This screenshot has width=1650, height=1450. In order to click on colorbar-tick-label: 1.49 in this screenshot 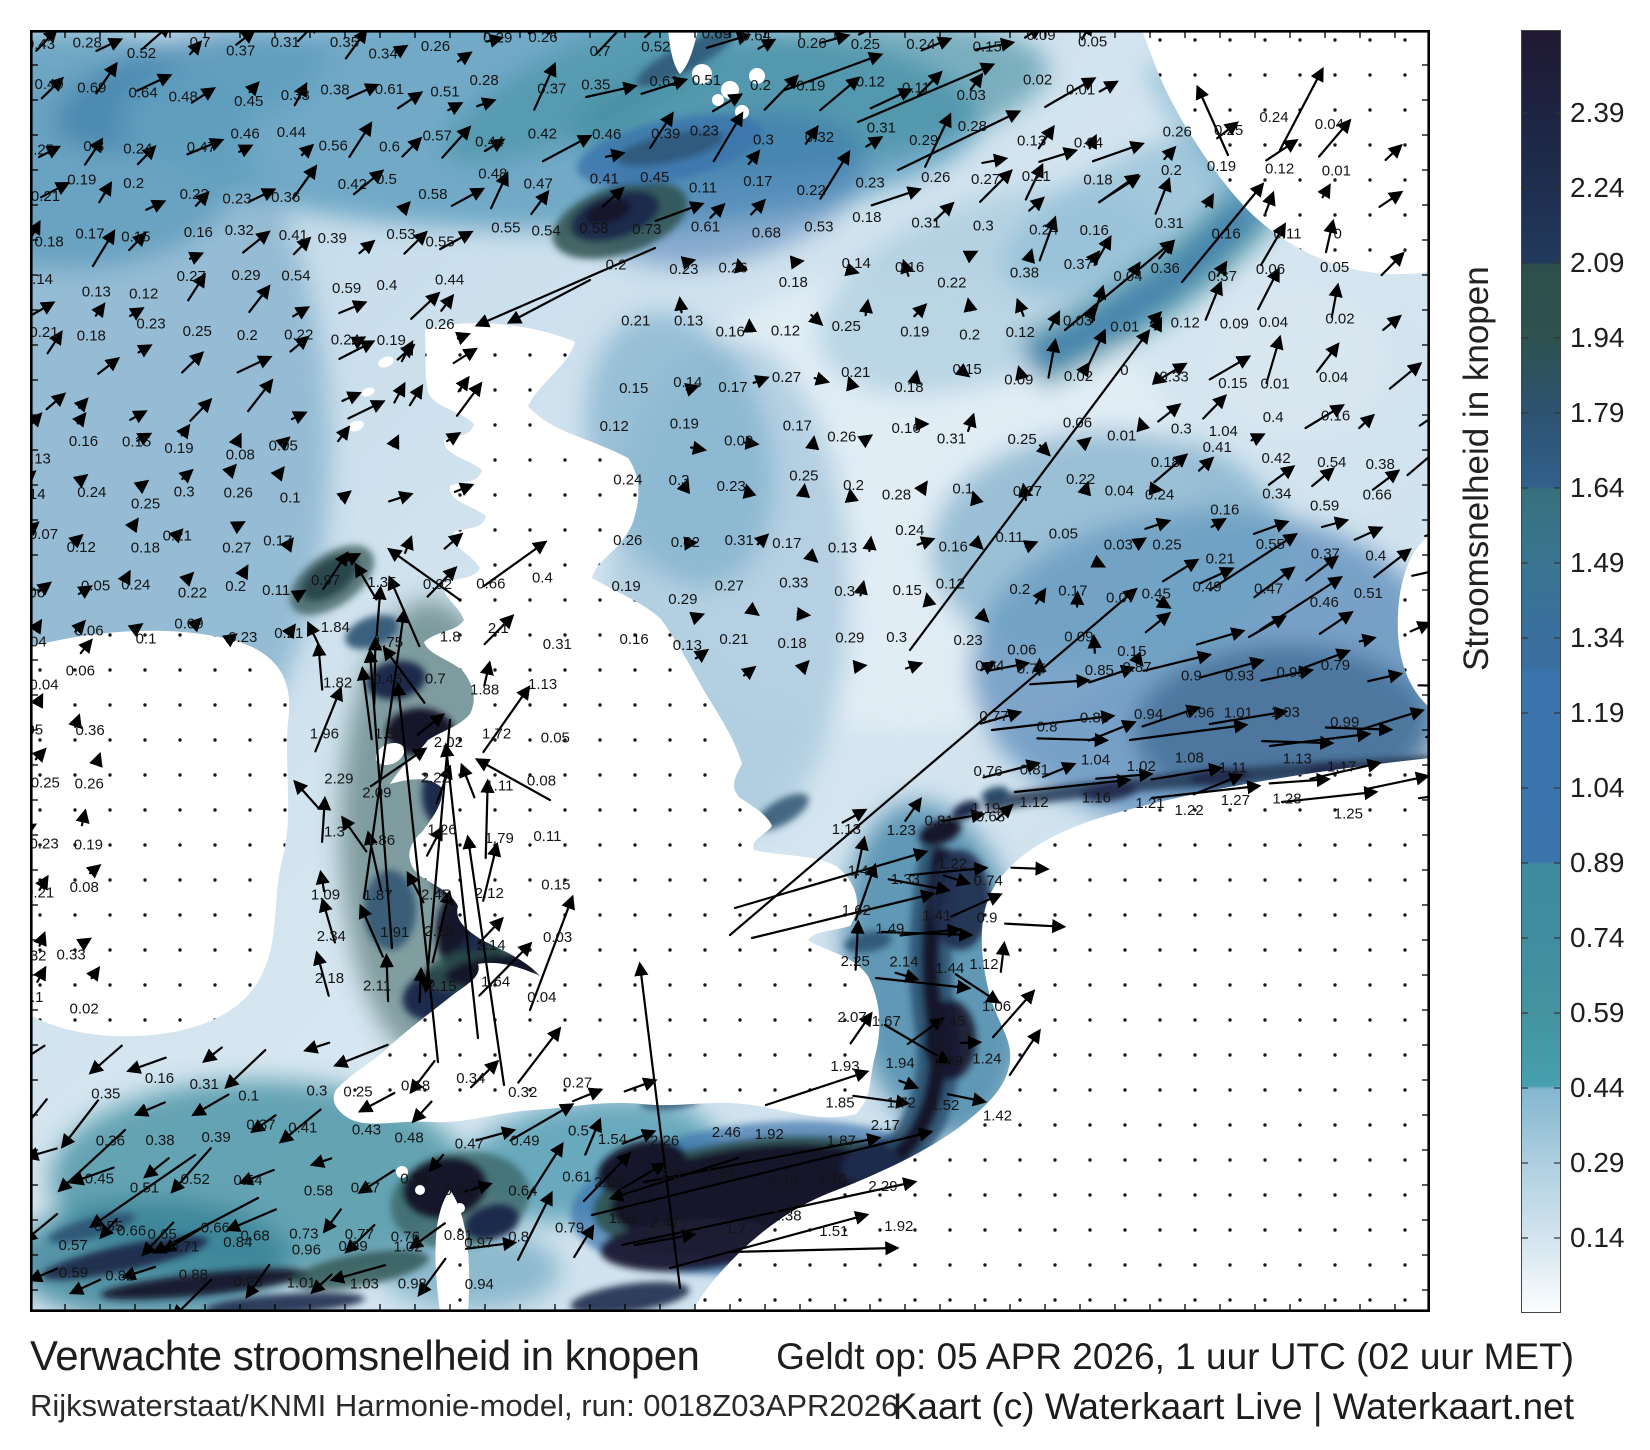, I will do `click(1597, 562)`.